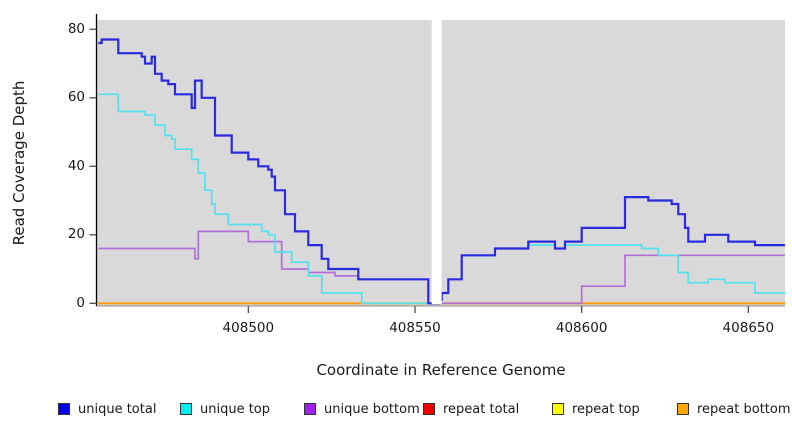 The image size is (792, 432). I want to click on legend-item-repeat-total: repeat total, so click(471, 409).